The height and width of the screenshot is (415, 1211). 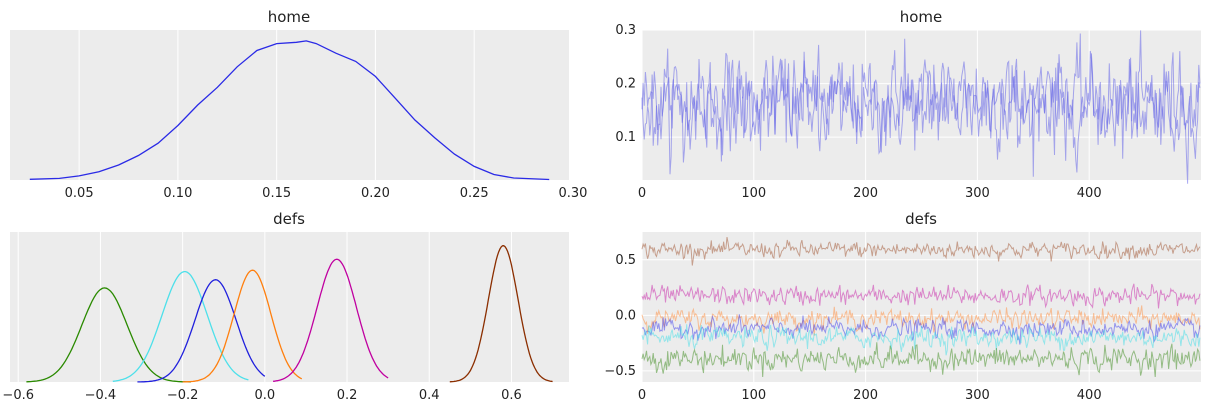 I want to click on x-tick-label: 0.05, so click(x=79, y=193).